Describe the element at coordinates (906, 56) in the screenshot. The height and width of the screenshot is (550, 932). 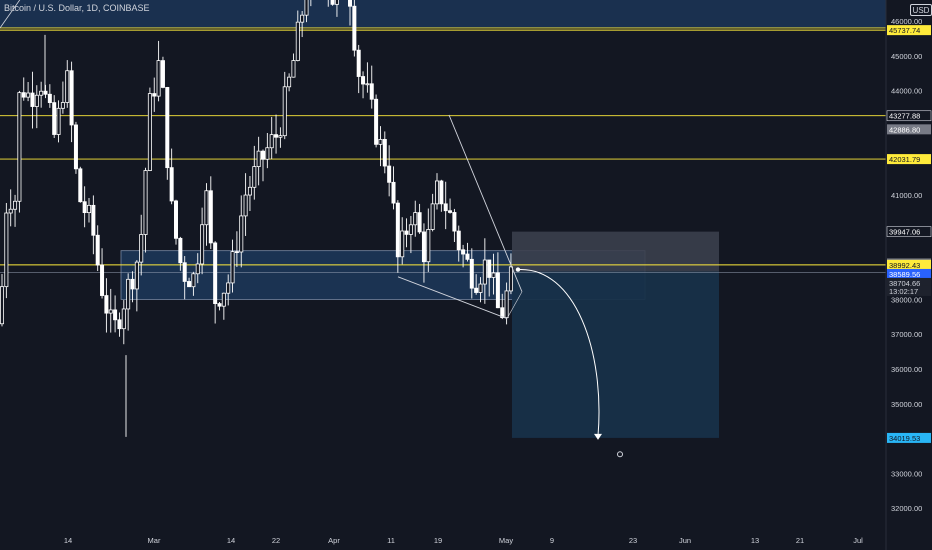
I see `price-tick-label: 45000.00` at that location.